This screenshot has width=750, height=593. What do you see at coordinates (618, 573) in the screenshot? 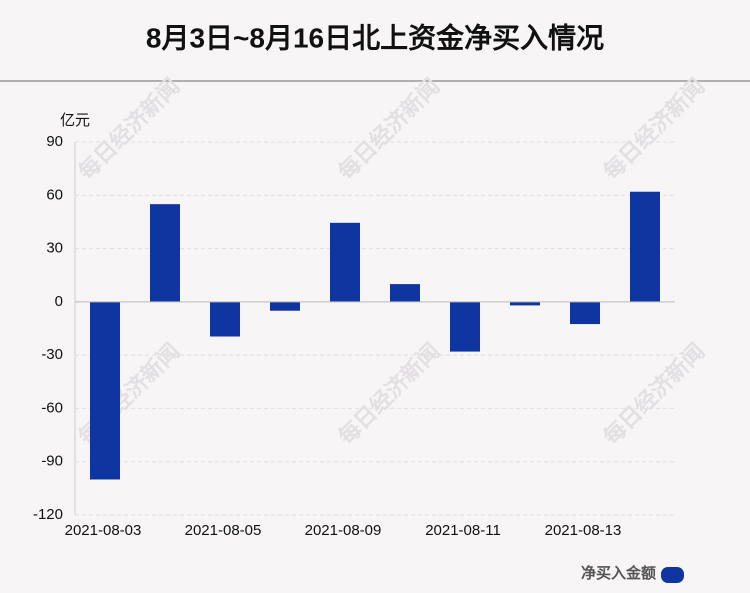
I see `legend-label: 净买入金额` at bounding box center [618, 573].